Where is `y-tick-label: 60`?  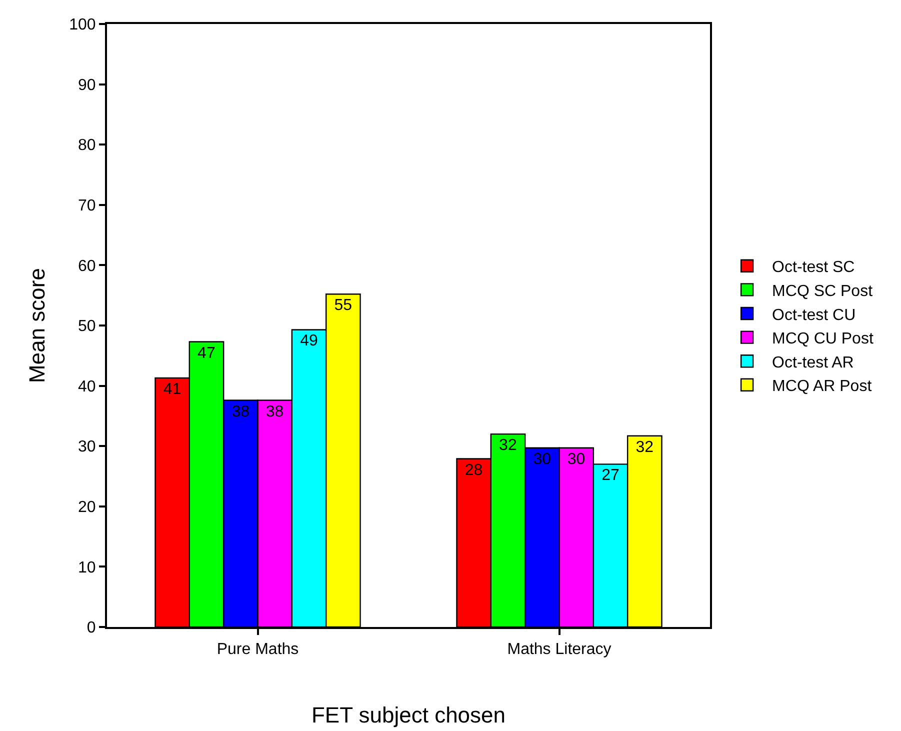 y-tick-label: 60 is located at coordinates (87, 266).